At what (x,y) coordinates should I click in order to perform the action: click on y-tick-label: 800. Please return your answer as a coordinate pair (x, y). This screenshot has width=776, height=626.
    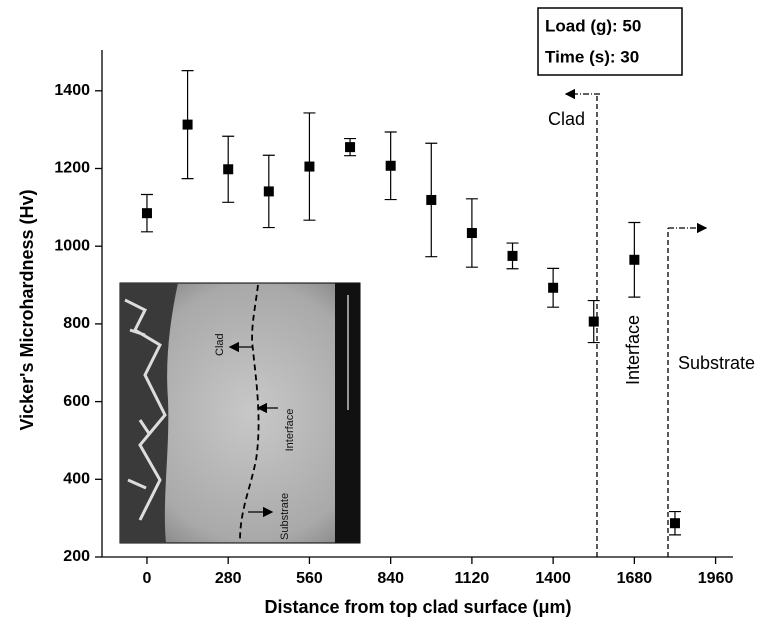
    Looking at the image, I should click on (76, 323).